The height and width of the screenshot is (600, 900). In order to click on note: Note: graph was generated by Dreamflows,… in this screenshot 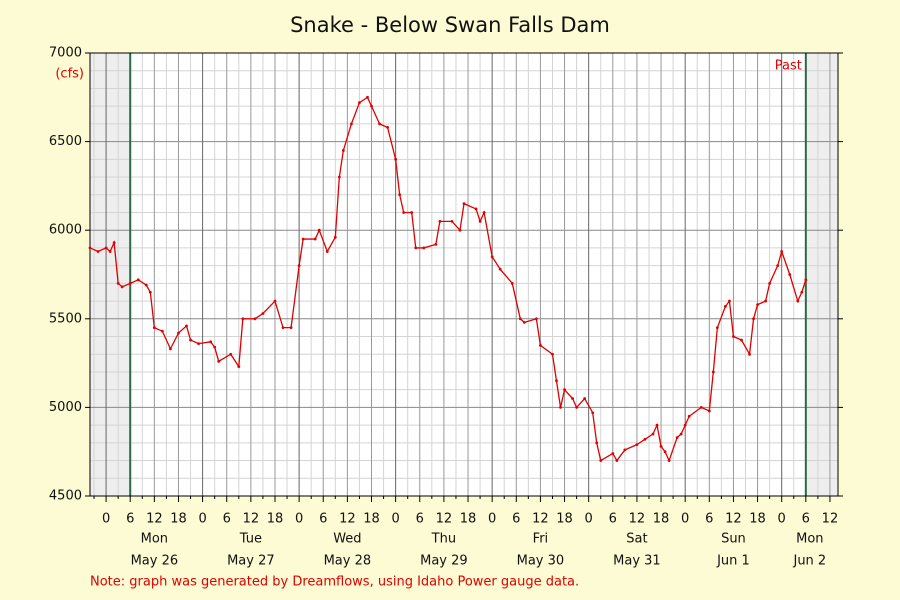, I will do `click(334, 582)`.